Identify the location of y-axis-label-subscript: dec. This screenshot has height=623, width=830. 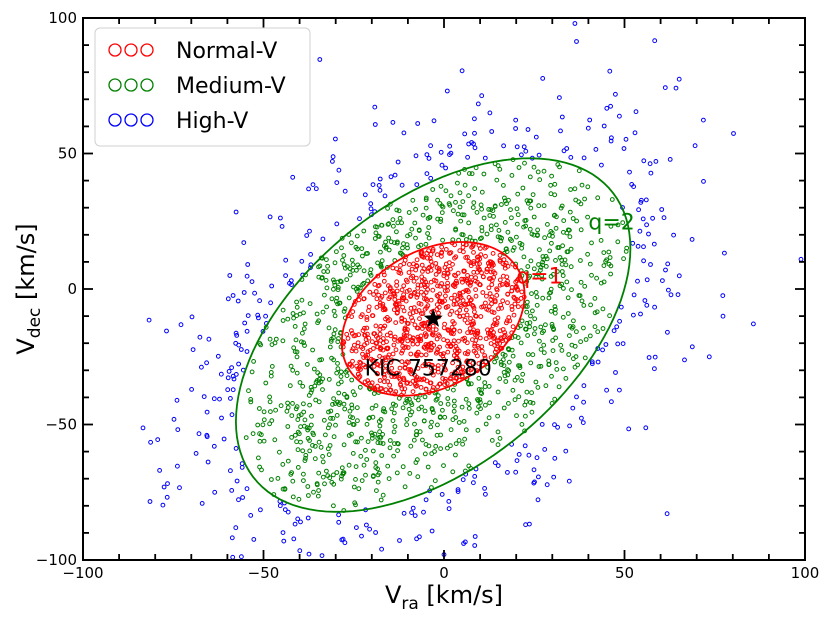
(35, 323).